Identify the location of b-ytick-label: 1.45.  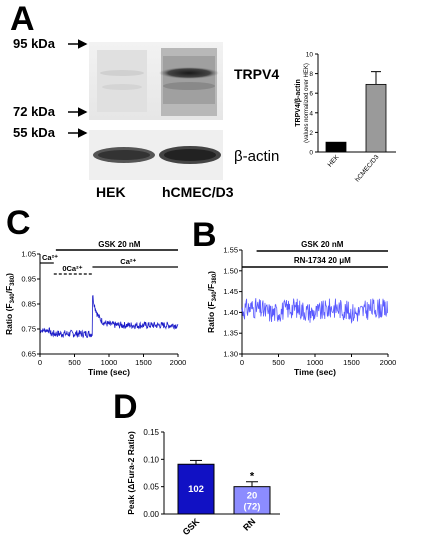
(230, 291).